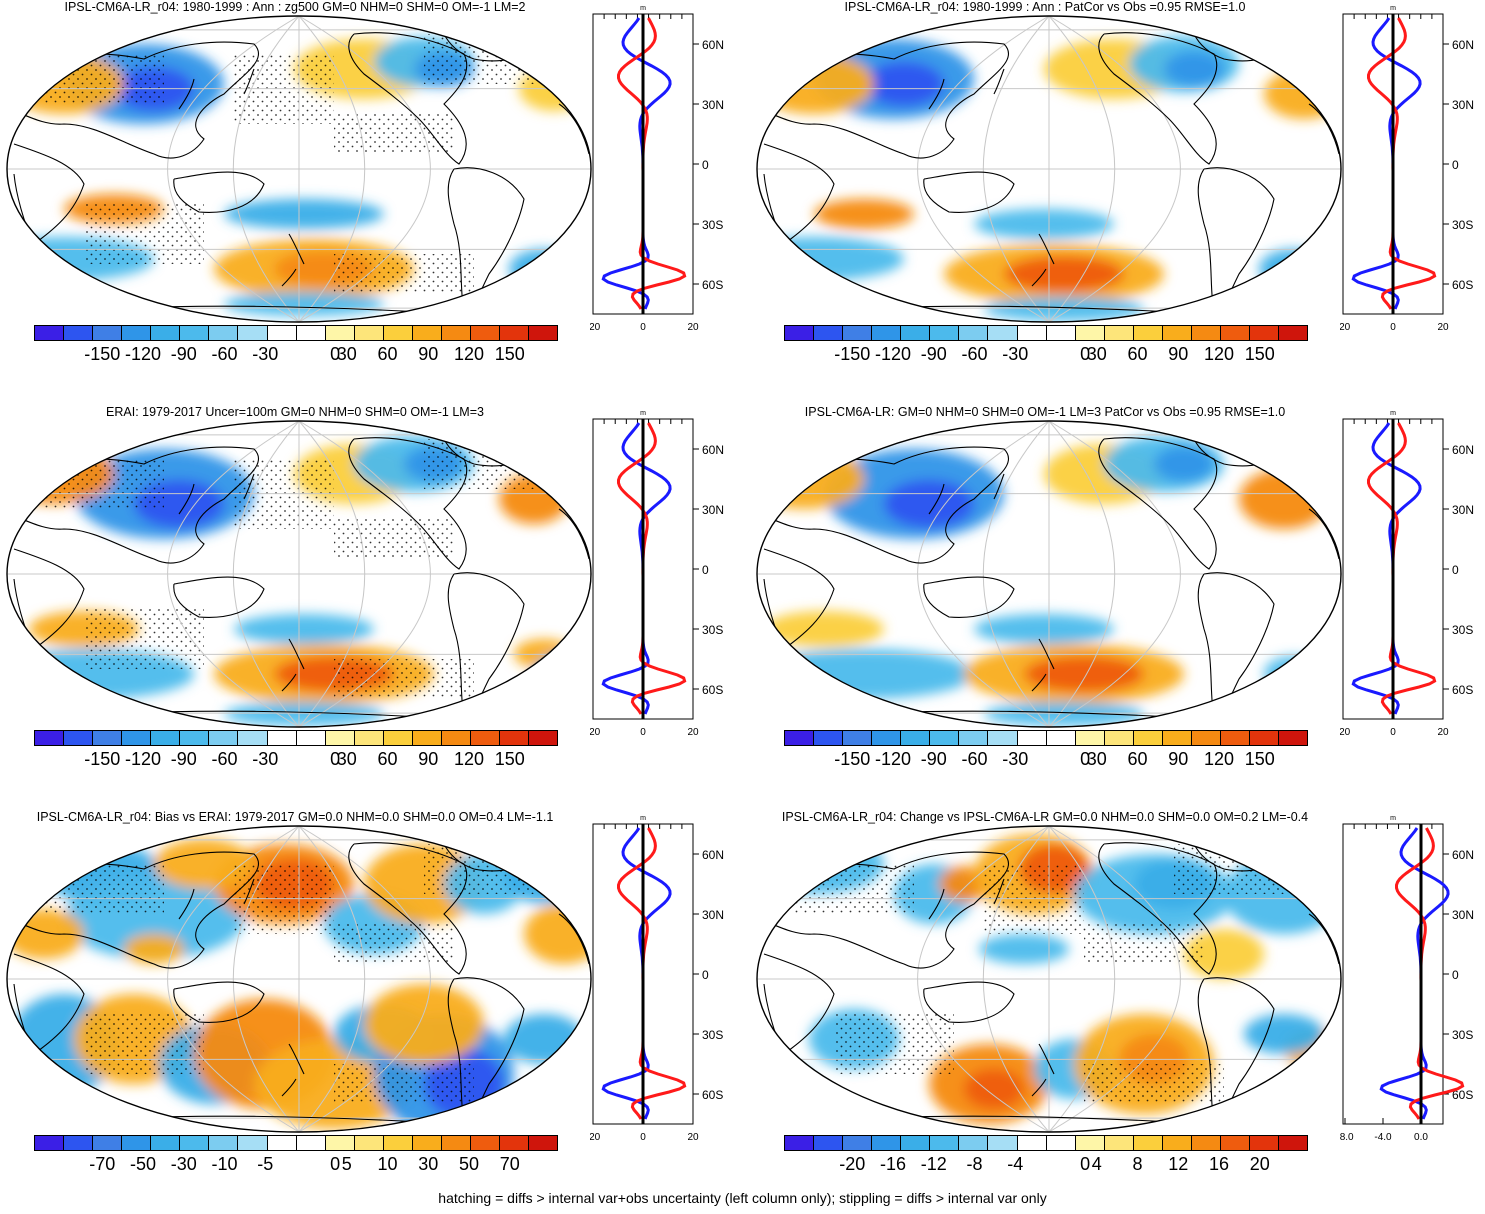 Image resolution: width=1485 pixels, height=1214 pixels. What do you see at coordinates (142, 1164) in the screenshot?
I see `colorbar-tick-label: -50` at bounding box center [142, 1164].